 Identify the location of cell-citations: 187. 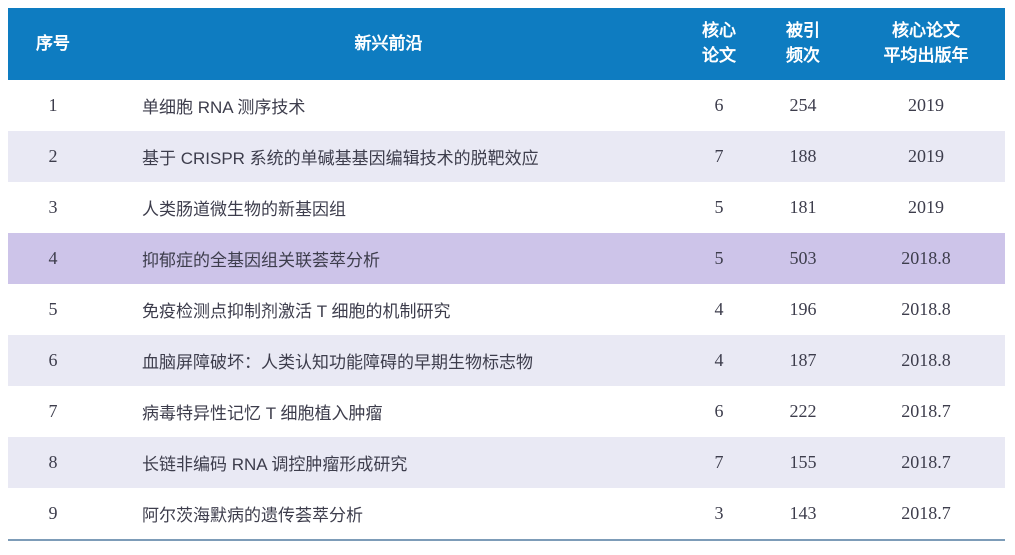
(803, 360).